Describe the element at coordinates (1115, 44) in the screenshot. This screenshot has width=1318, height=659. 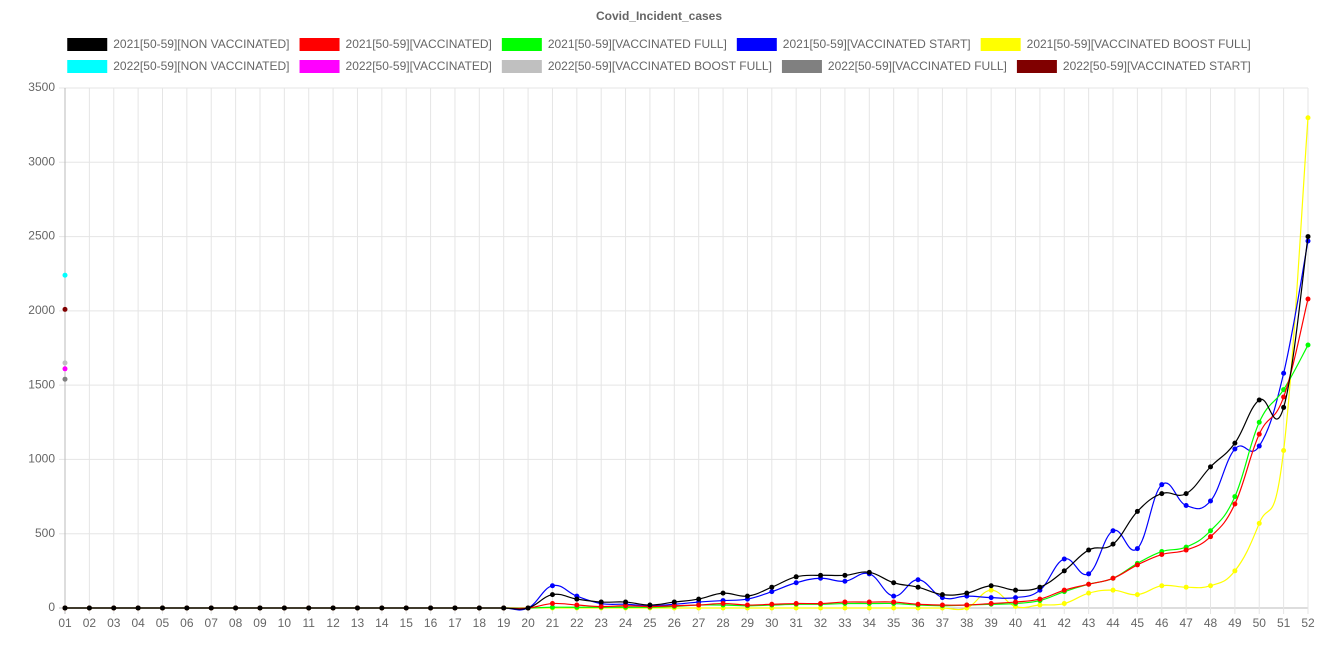
I see `legend-item: 2021[50-59][VACCINATED BOOST FULL]` at that location.